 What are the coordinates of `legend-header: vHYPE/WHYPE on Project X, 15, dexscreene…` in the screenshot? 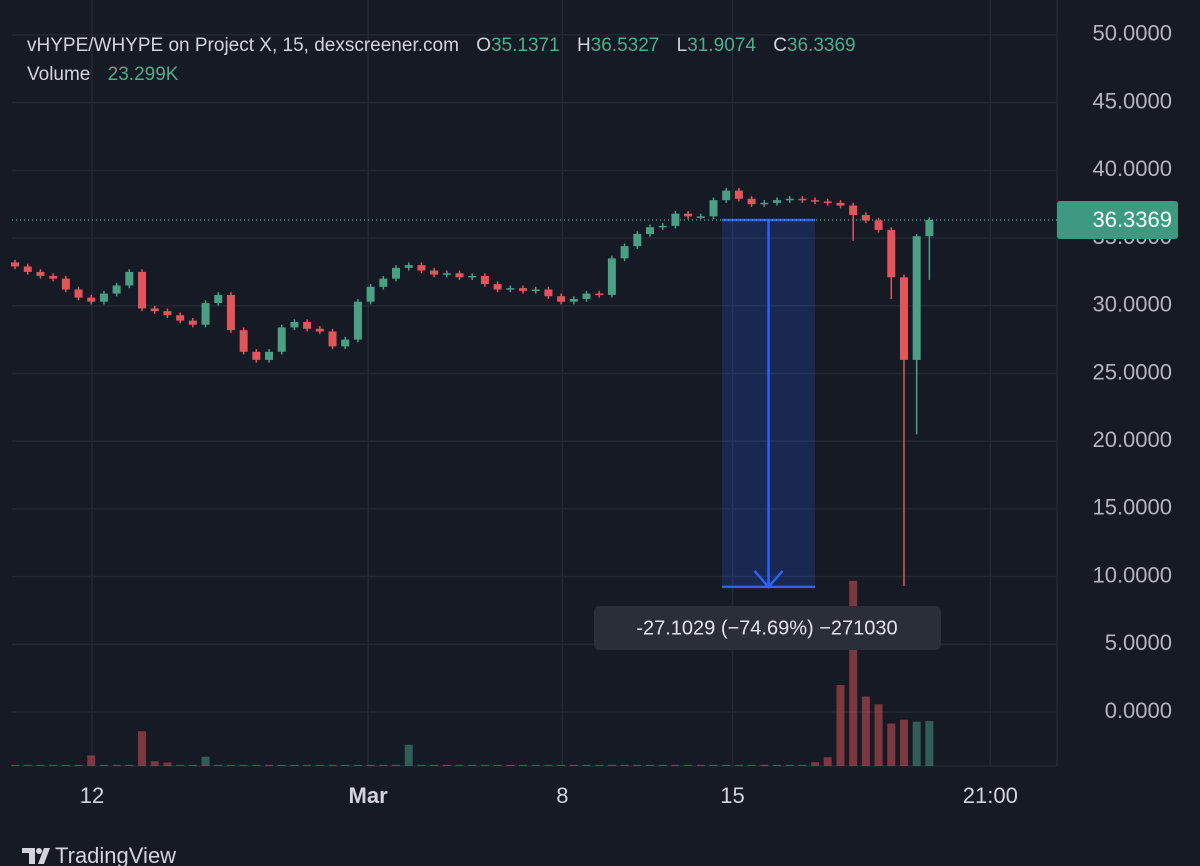 It's located at (507, 46).